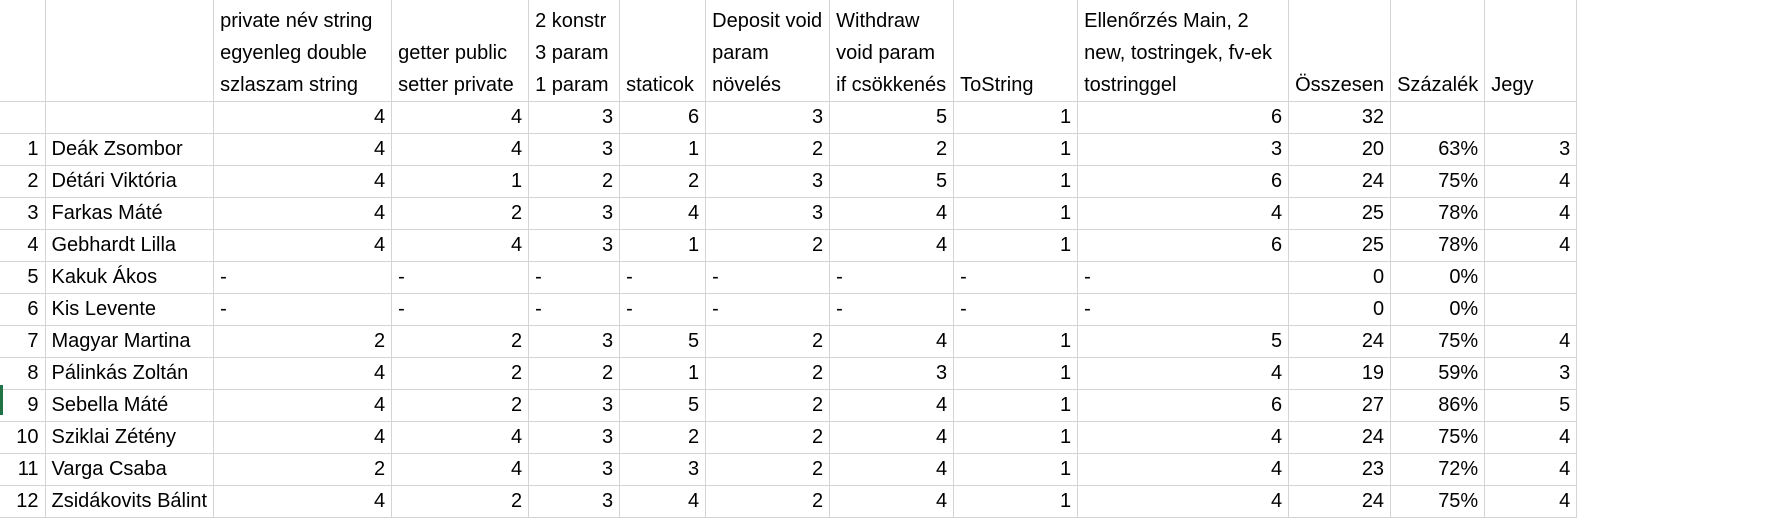  I want to click on cell-student-name, so click(130, 51).